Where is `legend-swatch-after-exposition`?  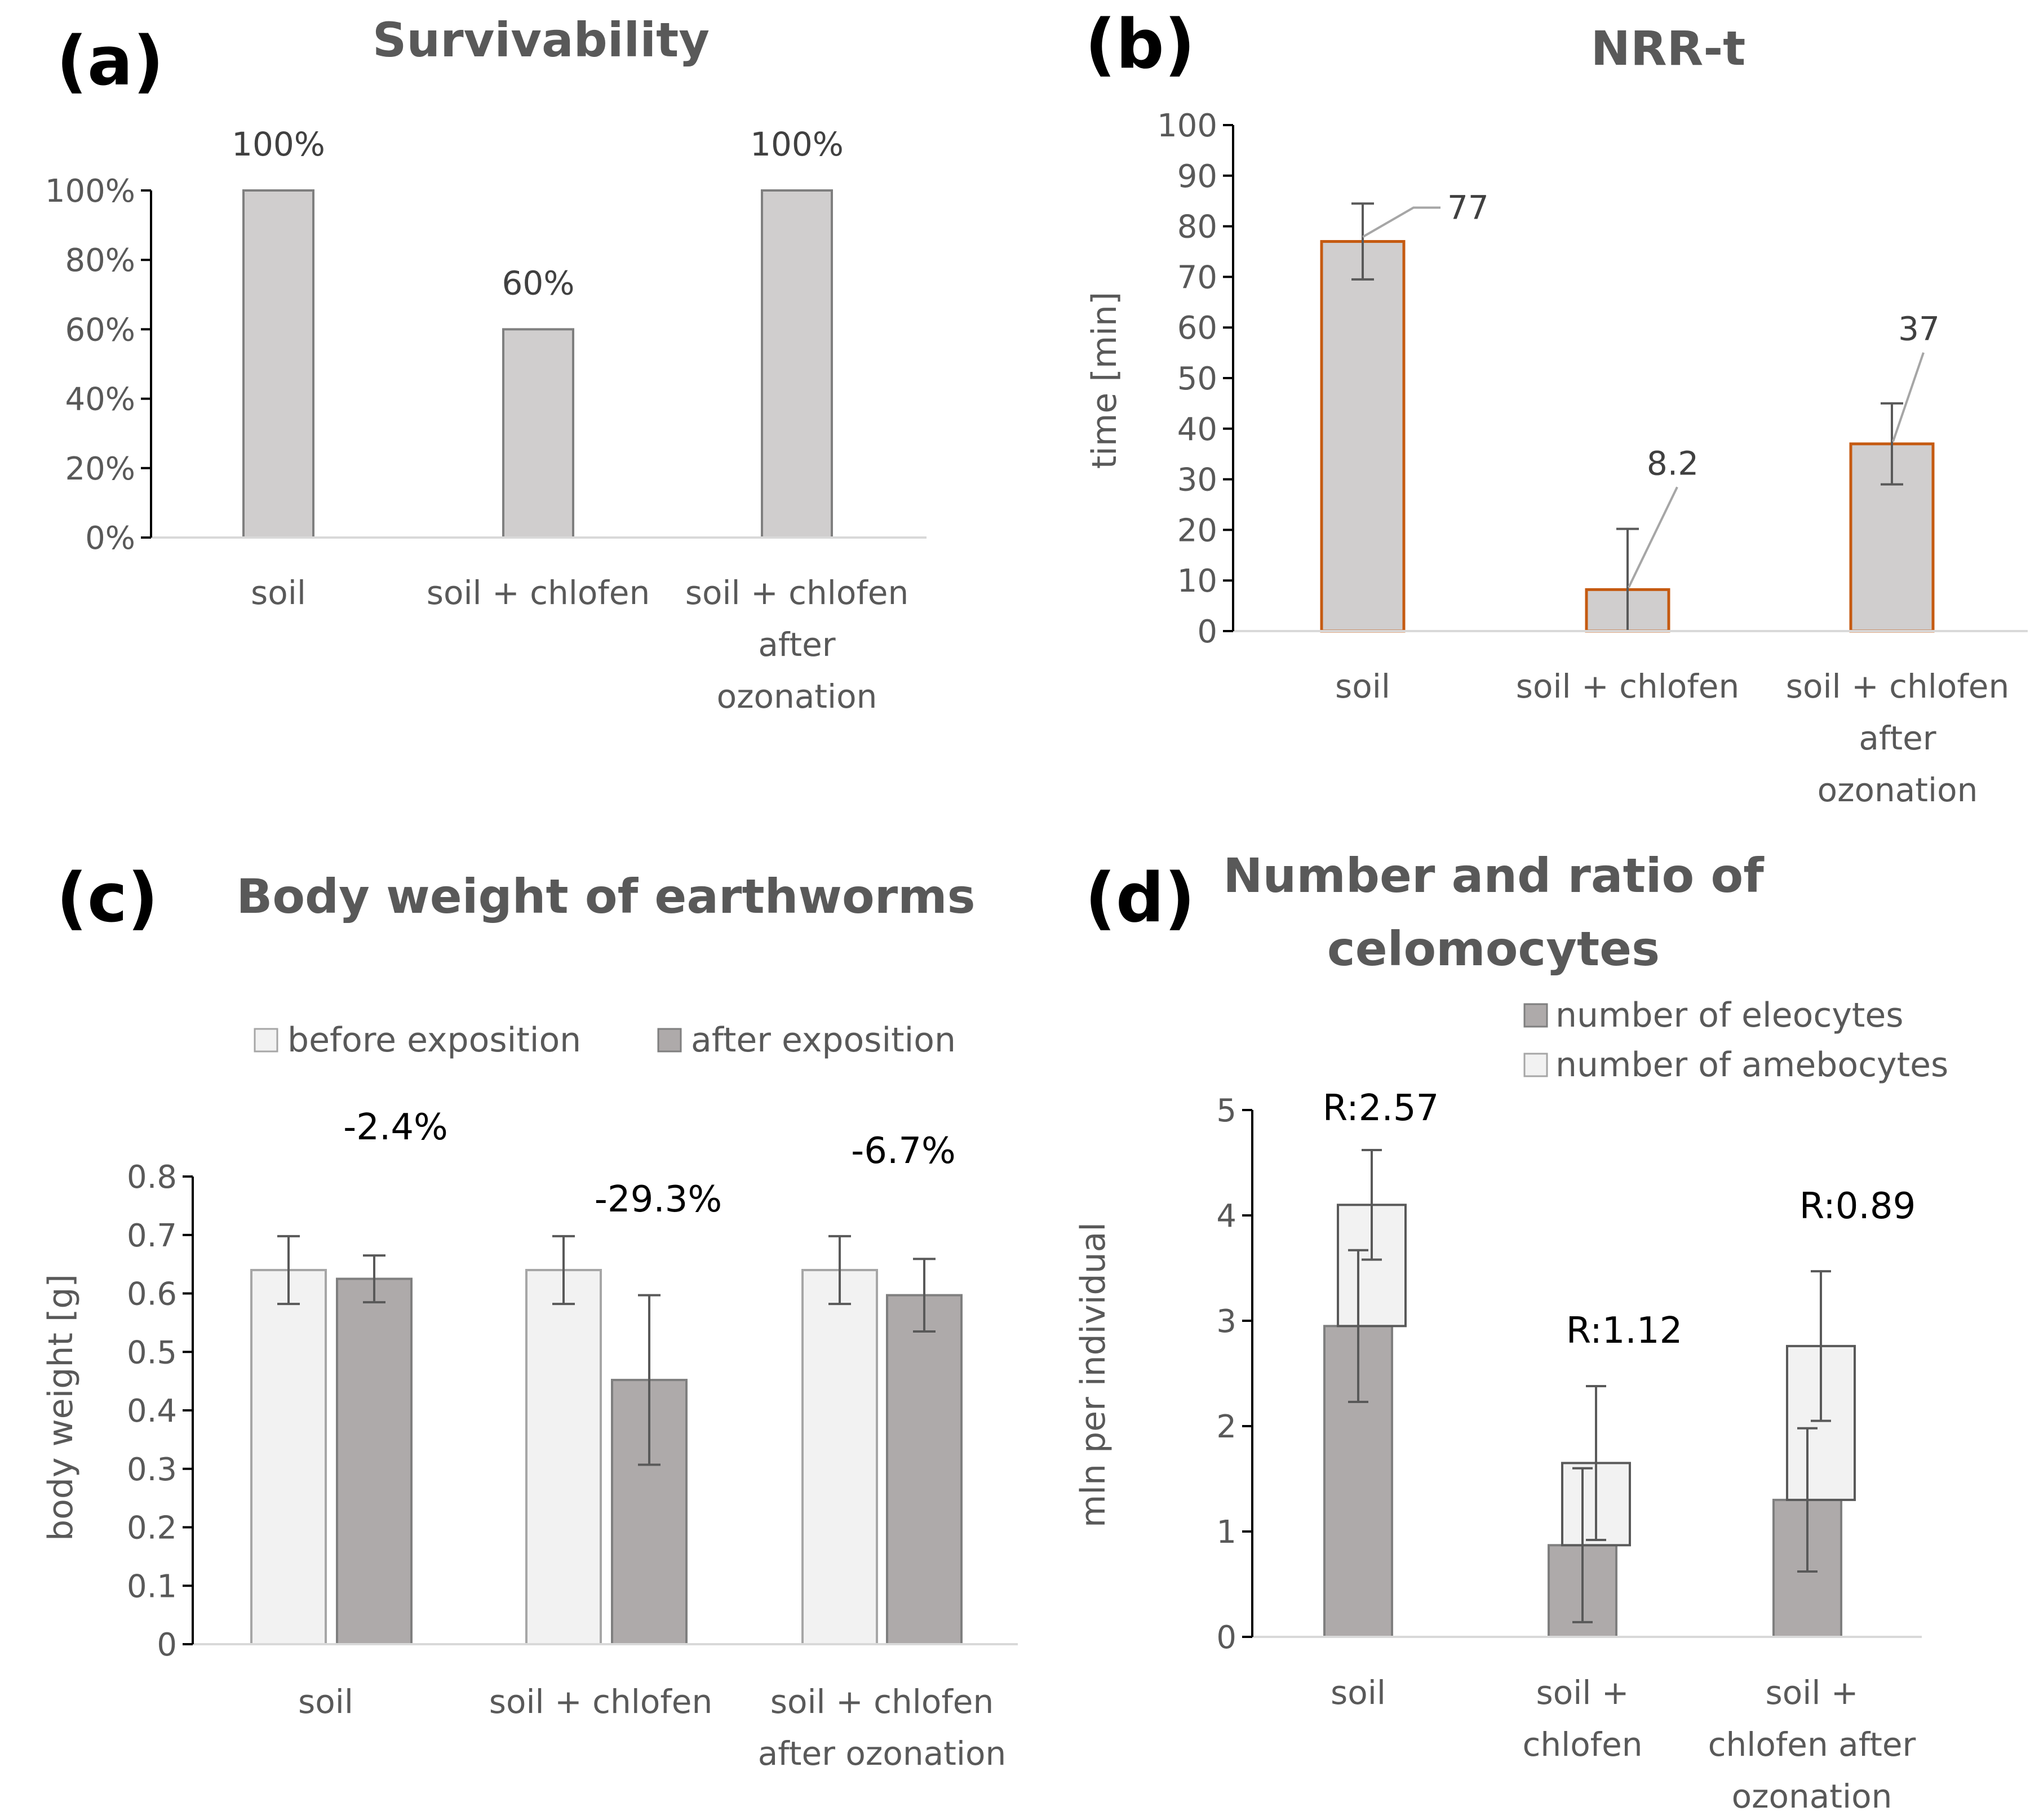
legend-swatch-after-exposition is located at coordinates (669, 1040).